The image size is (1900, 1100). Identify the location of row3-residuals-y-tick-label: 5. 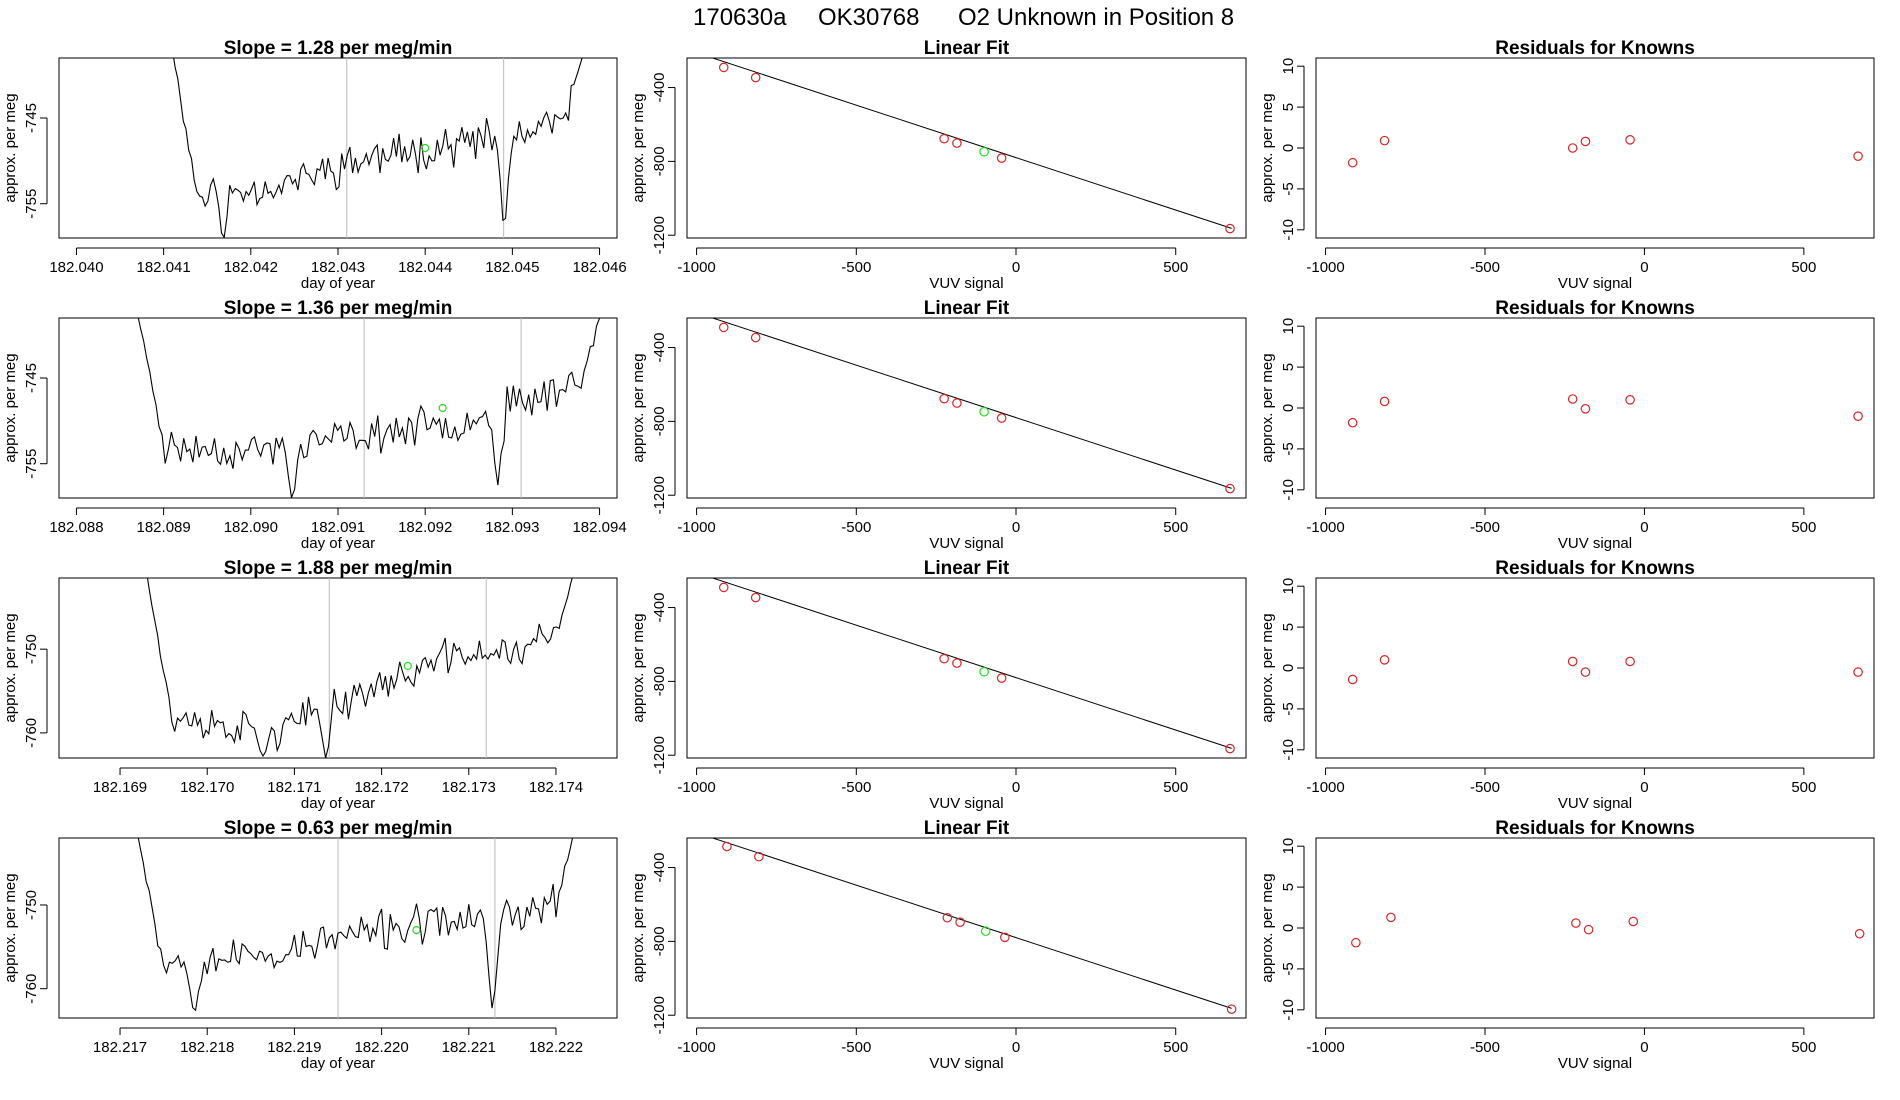
(1288, 627).